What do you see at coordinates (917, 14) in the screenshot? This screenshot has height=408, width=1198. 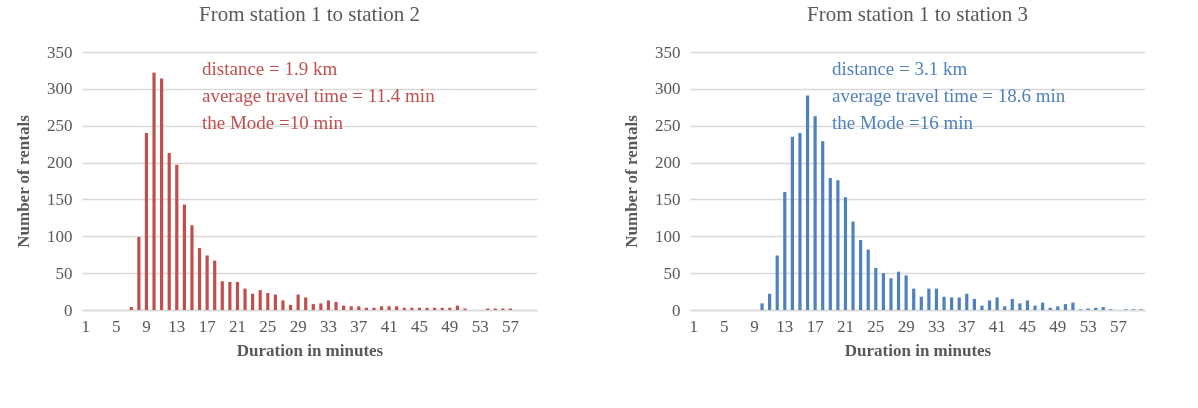 I see `chart-title: From station 1 to station 3` at bounding box center [917, 14].